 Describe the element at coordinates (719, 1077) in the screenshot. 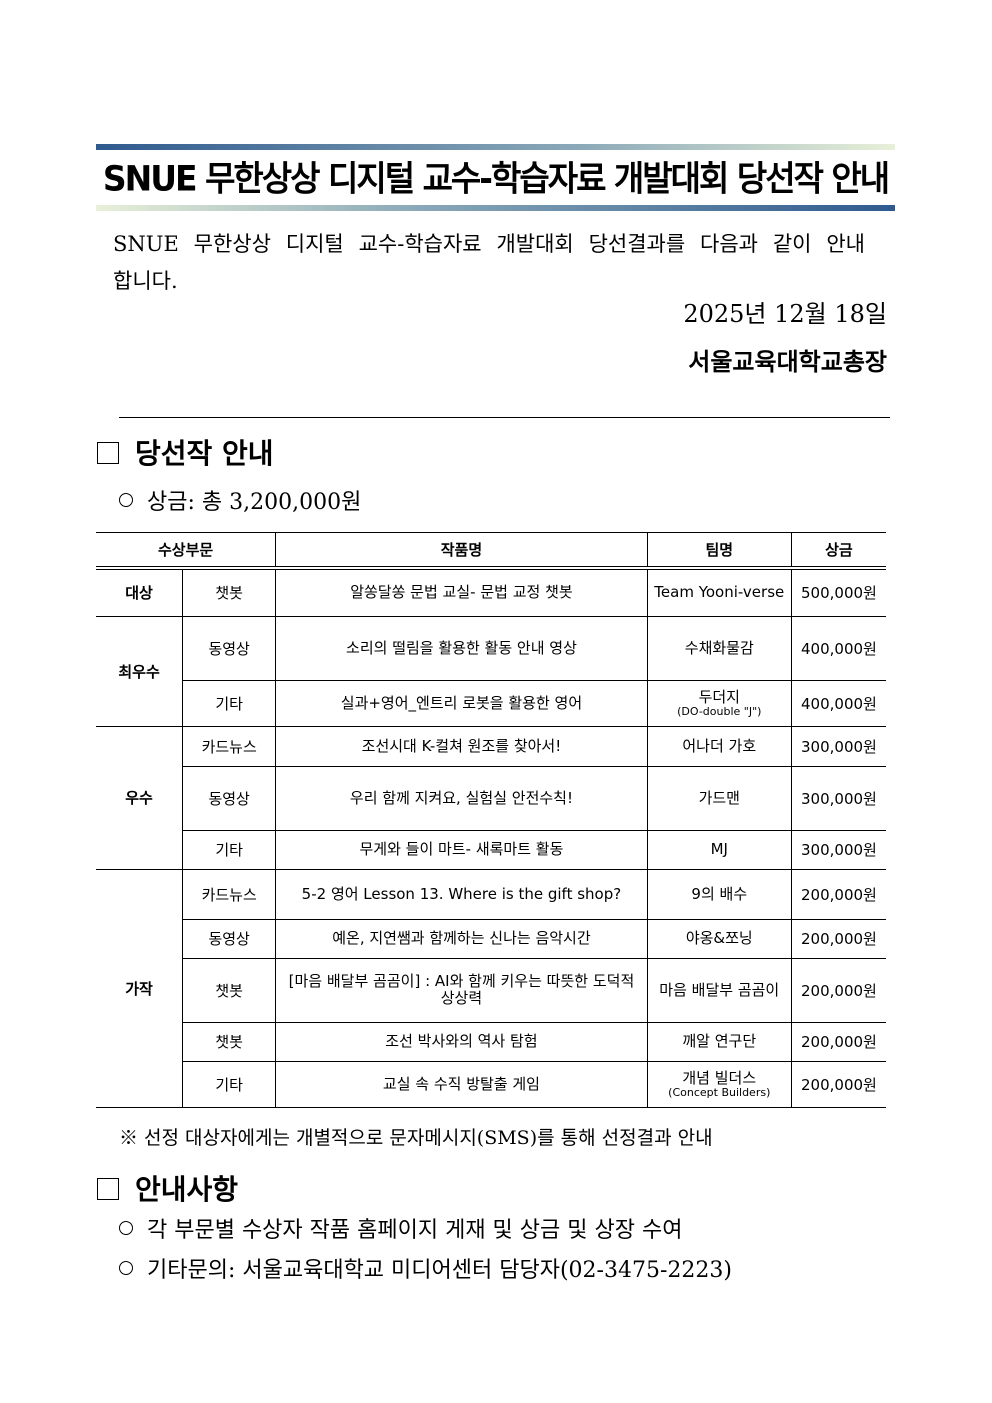

I see `team-name-text: 개념 빌더스` at that location.